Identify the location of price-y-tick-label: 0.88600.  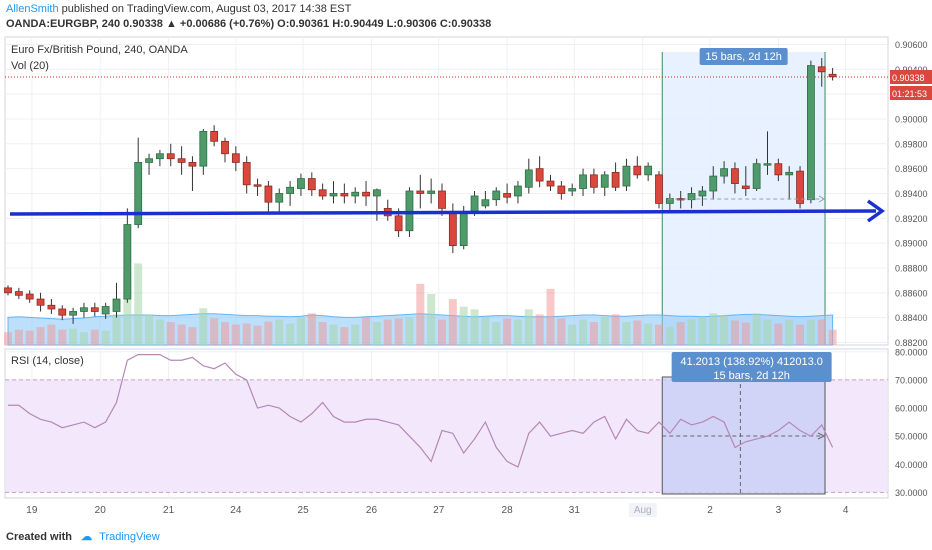
(911, 293).